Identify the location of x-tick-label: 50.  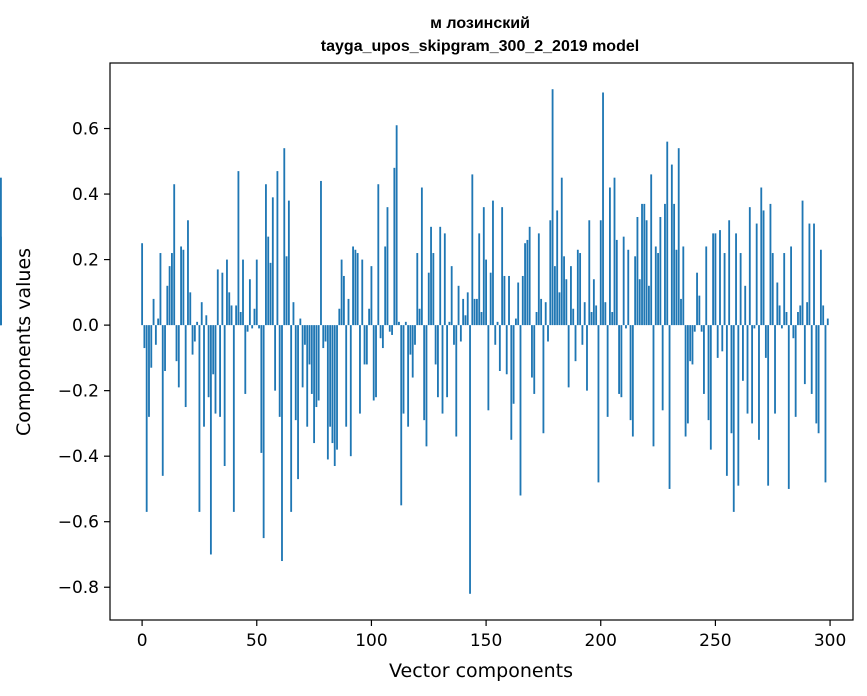
(257, 641).